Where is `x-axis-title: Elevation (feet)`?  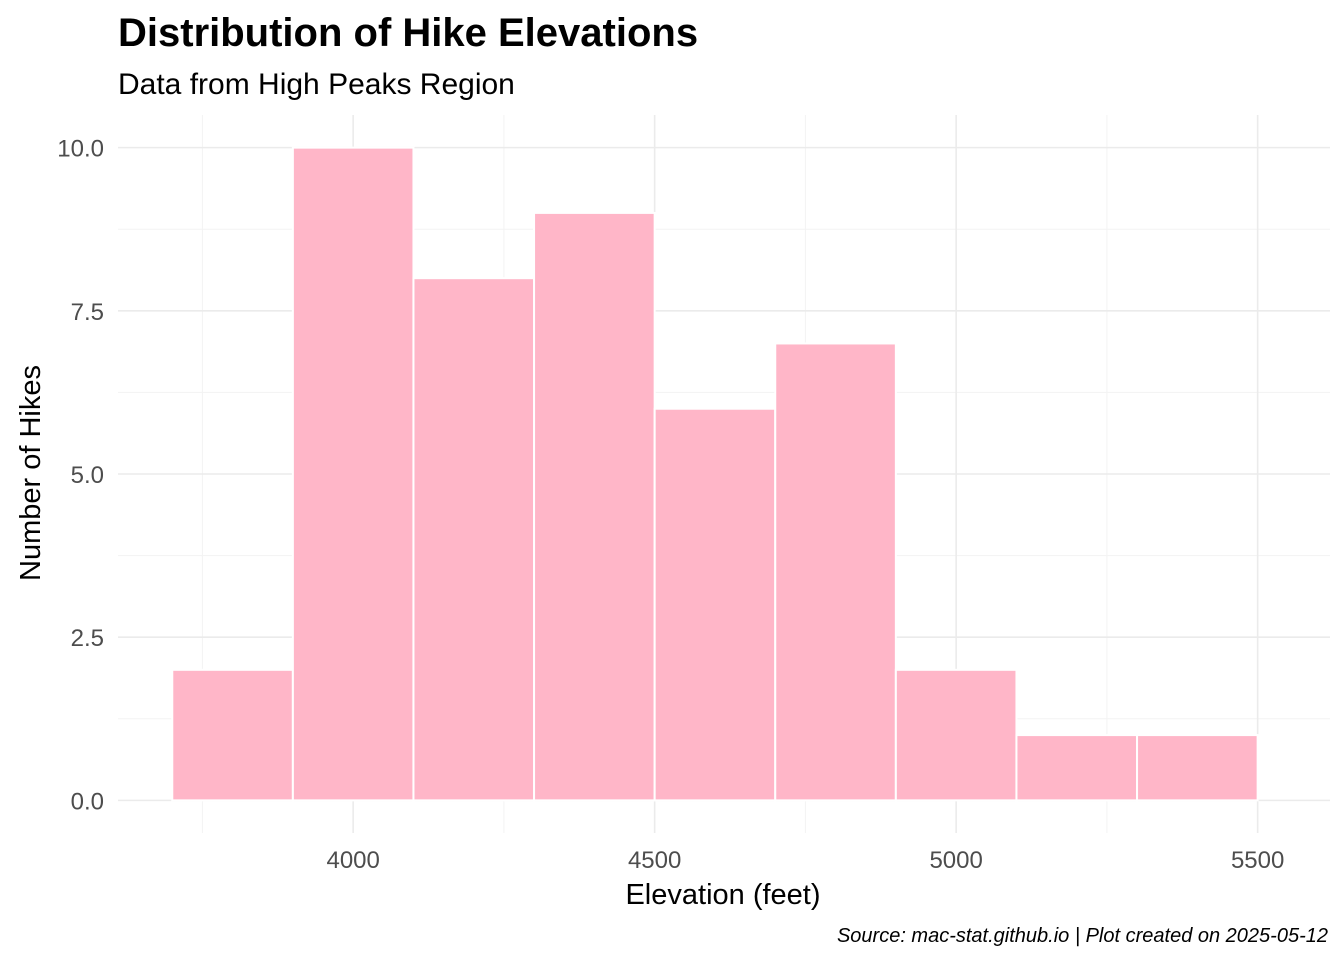 x-axis-title: Elevation (feet) is located at coordinates (722, 895).